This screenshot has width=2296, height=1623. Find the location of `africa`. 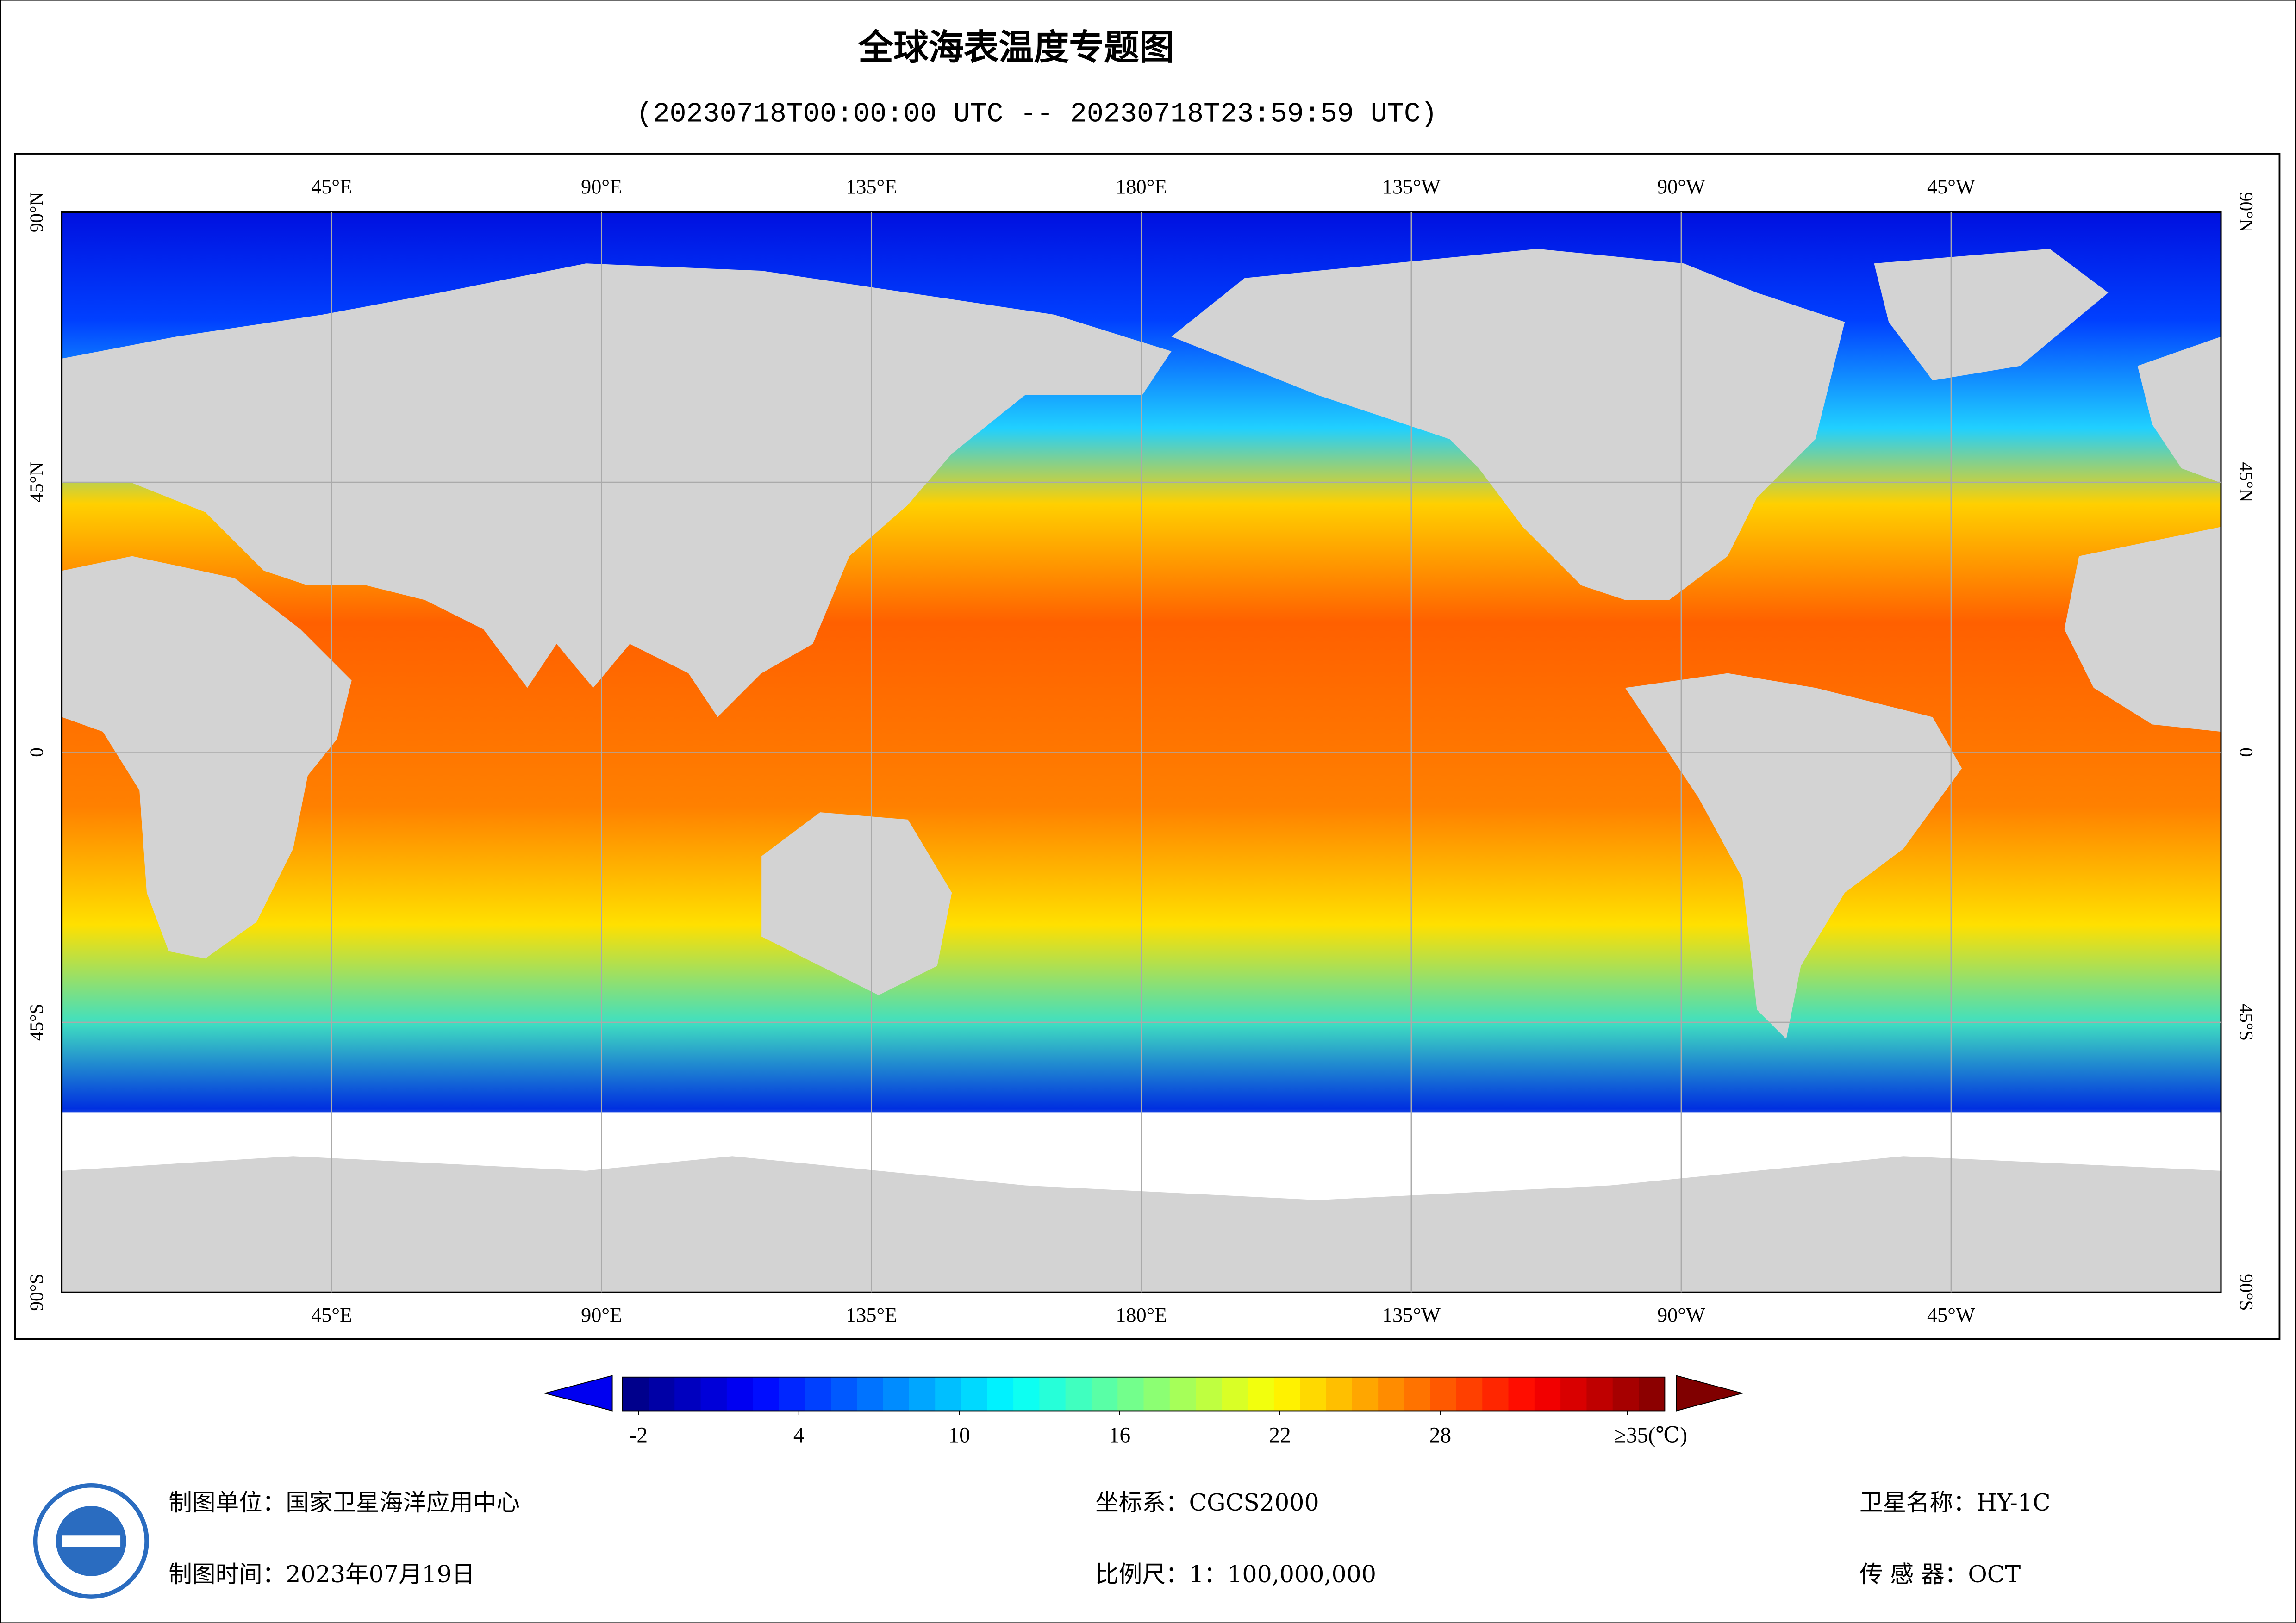

africa is located at coordinates (207, 757).